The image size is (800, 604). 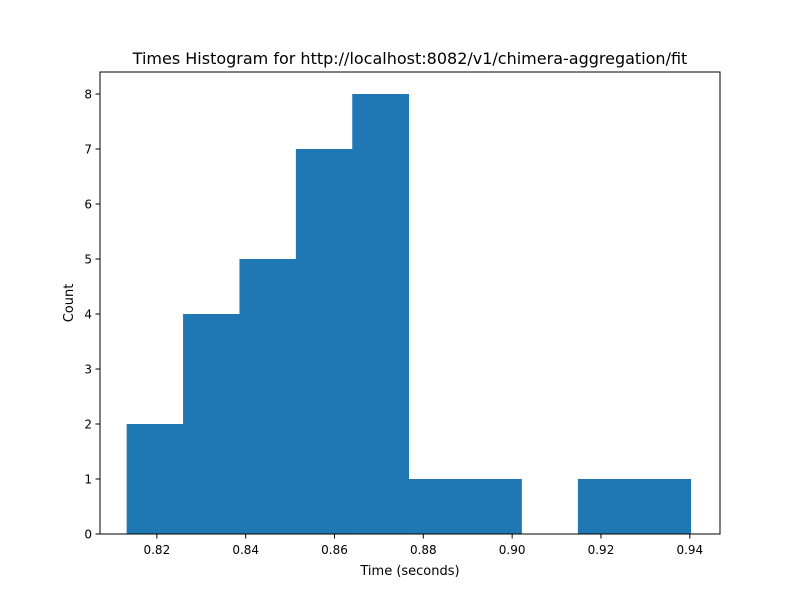 What do you see at coordinates (88, 150) in the screenshot?
I see `y-tick-label: 7` at bounding box center [88, 150].